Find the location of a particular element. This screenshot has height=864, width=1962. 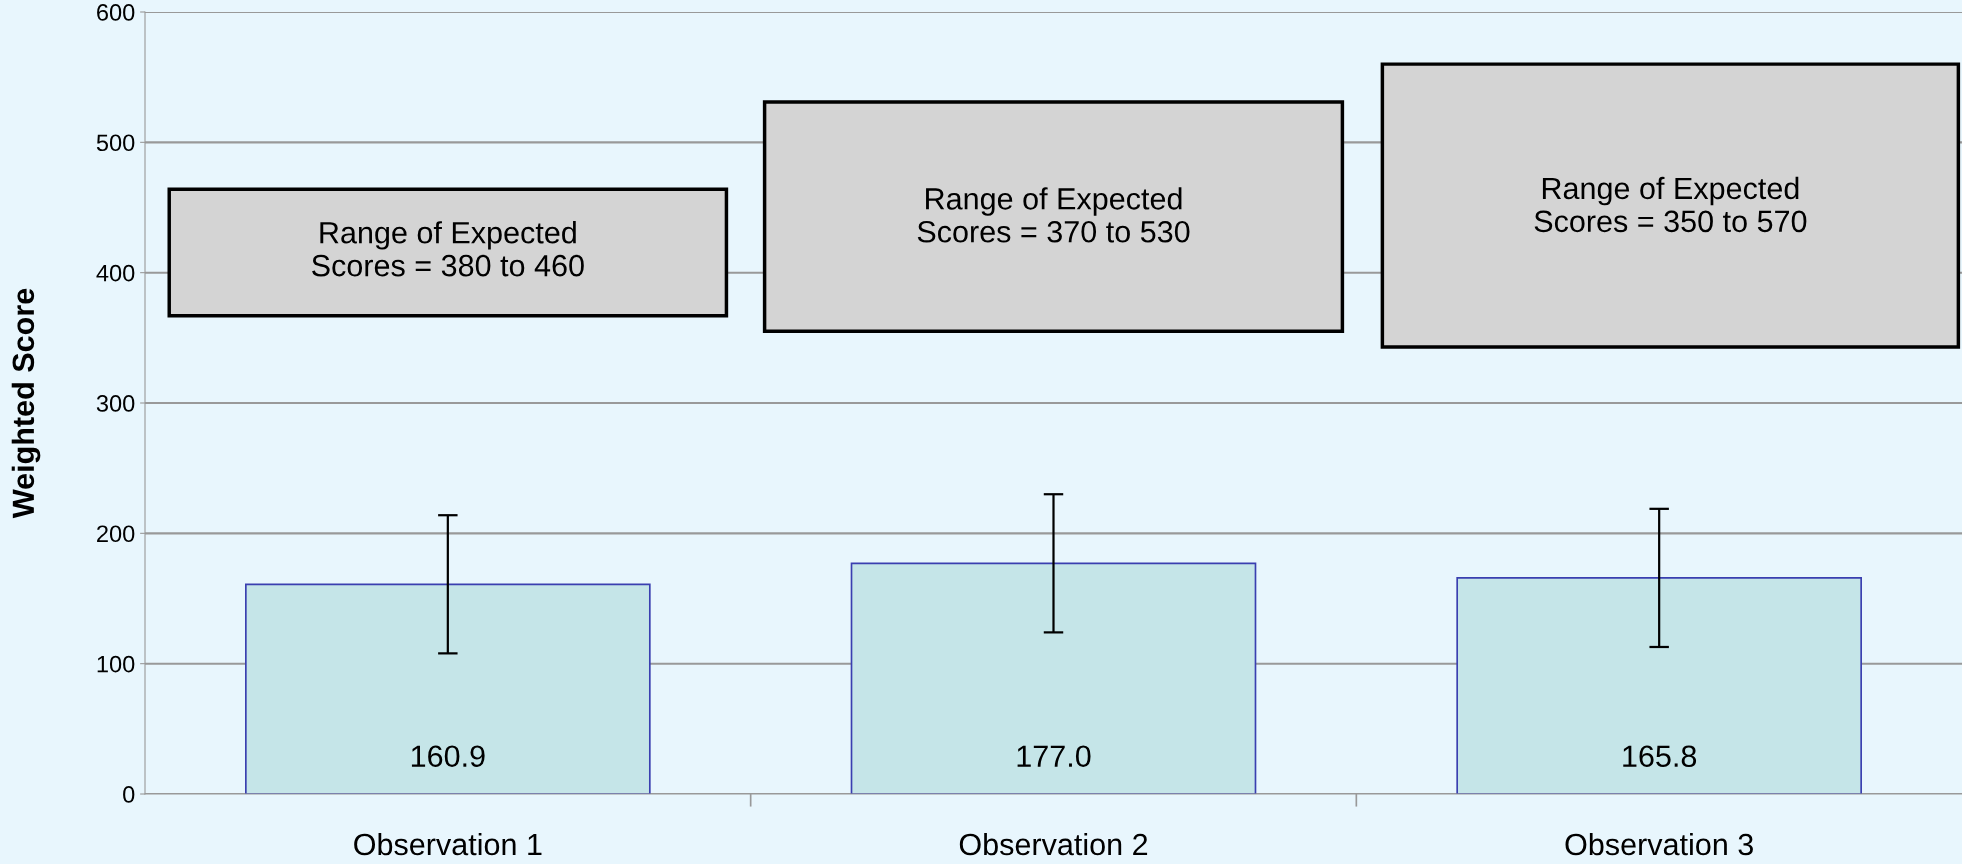

y-tick-label: 300 is located at coordinates (115, 403).